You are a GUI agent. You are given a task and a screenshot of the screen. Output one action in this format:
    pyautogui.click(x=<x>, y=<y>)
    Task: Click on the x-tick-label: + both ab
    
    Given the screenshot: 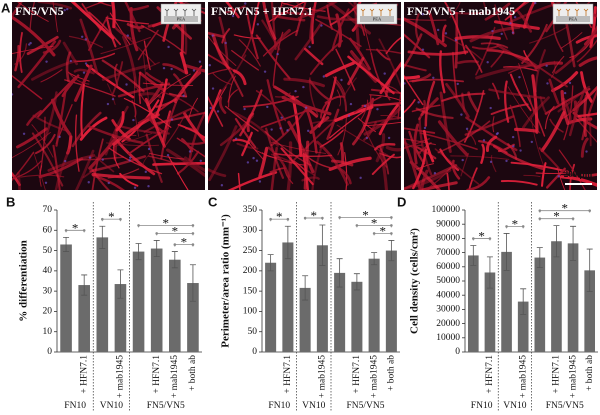 What is the action you would take?
    pyautogui.click(x=590, y=373)
    